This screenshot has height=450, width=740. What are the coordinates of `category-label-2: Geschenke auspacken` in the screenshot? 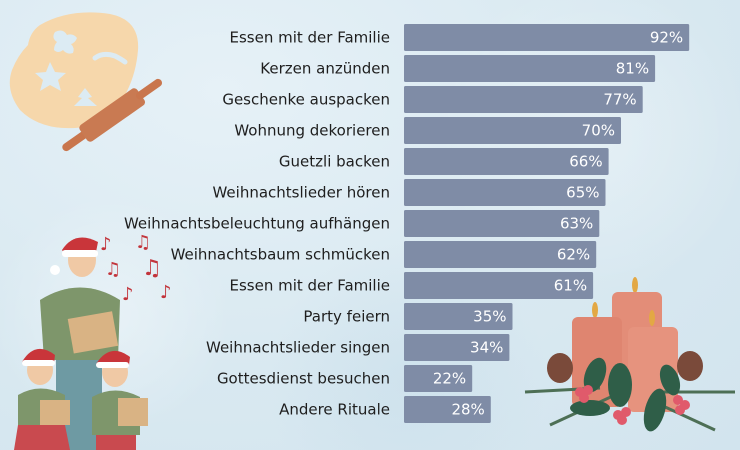 It's located at (306, 100).